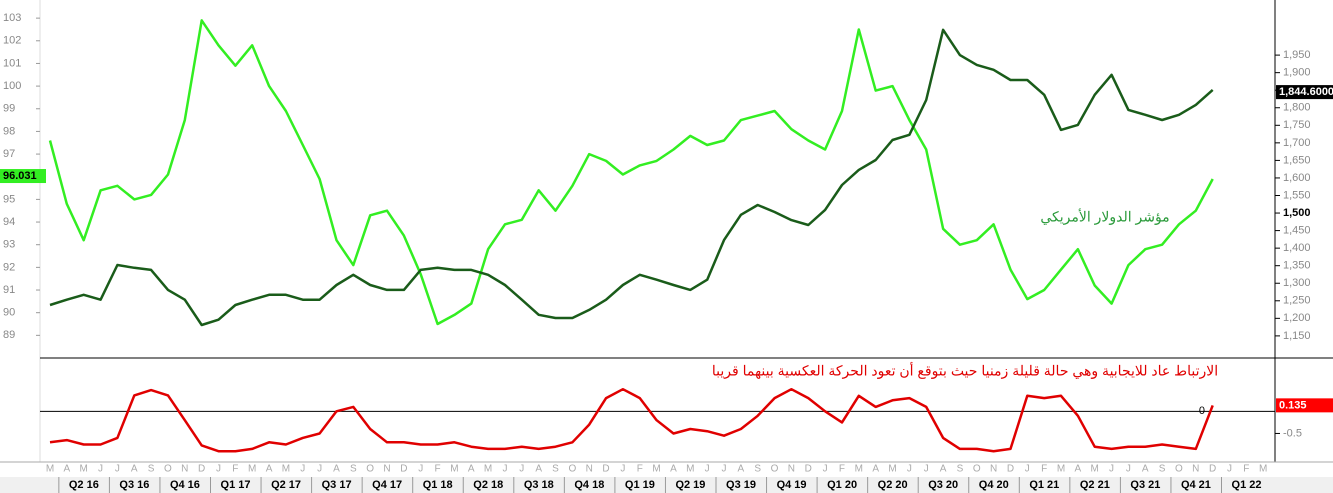 This screenshot has height=493, width=1333. Describe the element at coordinates (20, 176) in the screenshot. I see `value-marker-label: 96.031` at that location.